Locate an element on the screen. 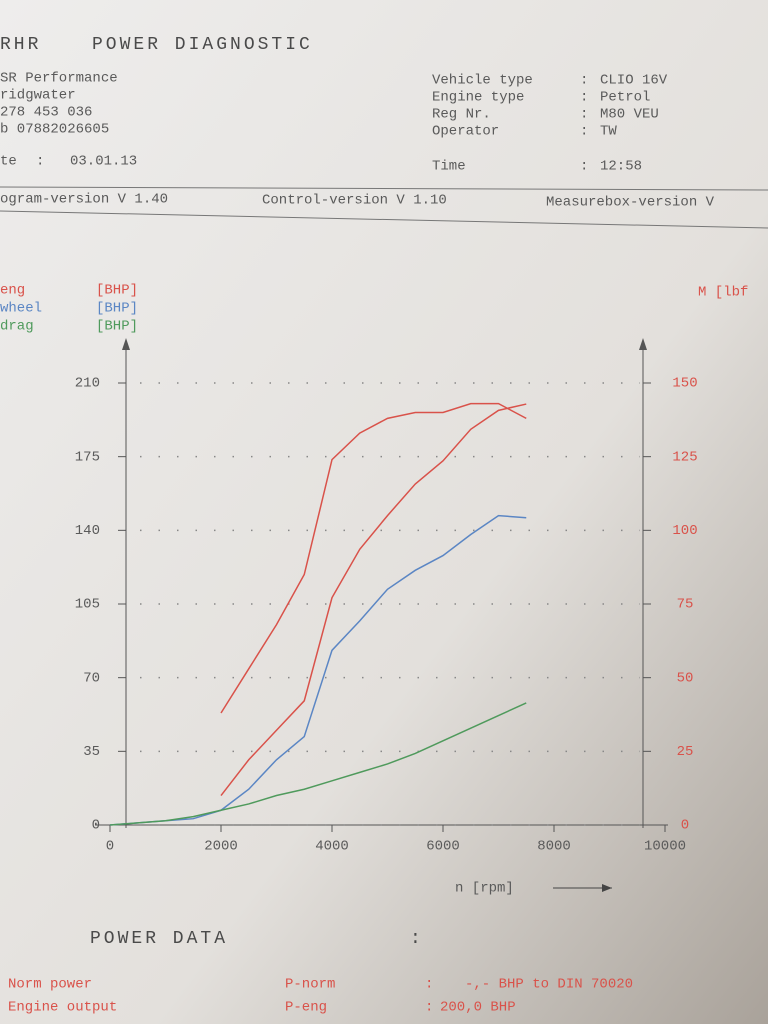 The width and height of the screenshot is (768, 1024). y2-tick-label: 75 is located at coordinates (685, 605).